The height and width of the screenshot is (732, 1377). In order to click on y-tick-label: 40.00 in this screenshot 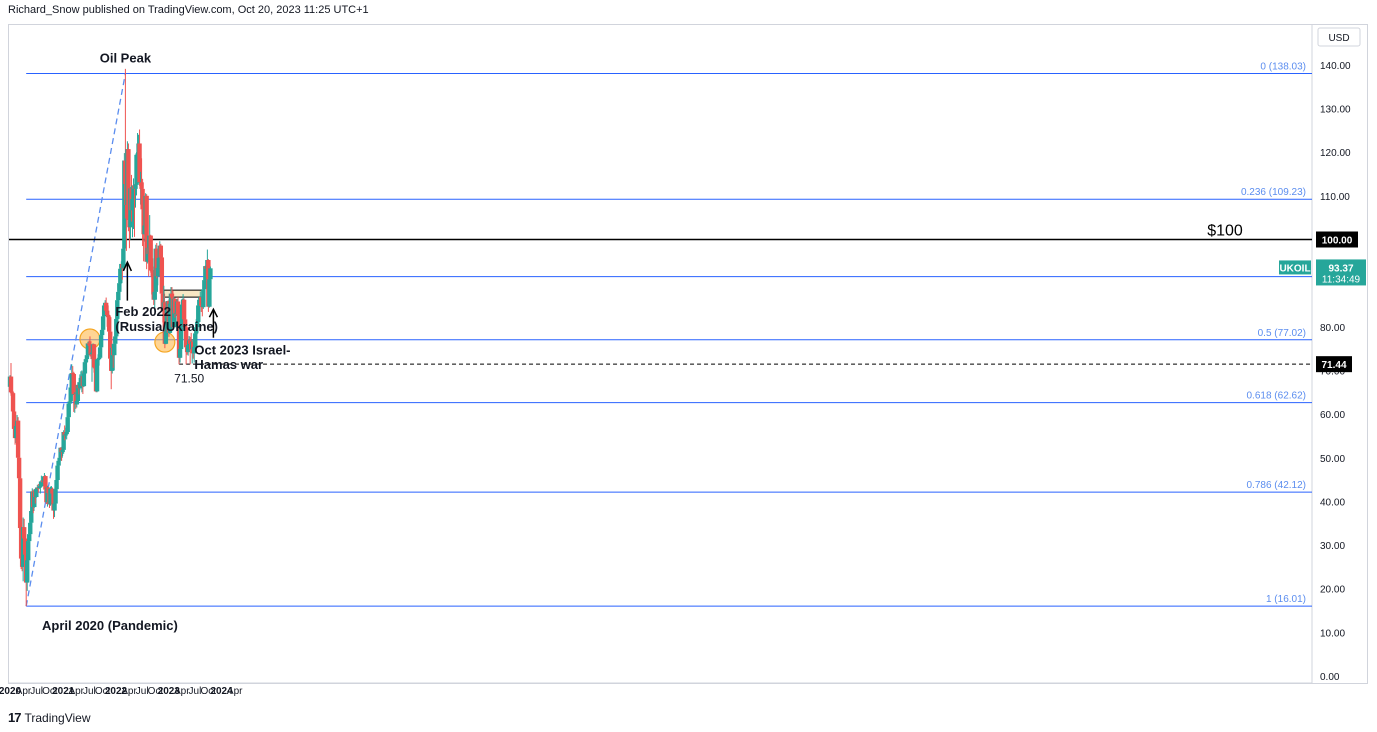, I will do `click(1332, 502)`.